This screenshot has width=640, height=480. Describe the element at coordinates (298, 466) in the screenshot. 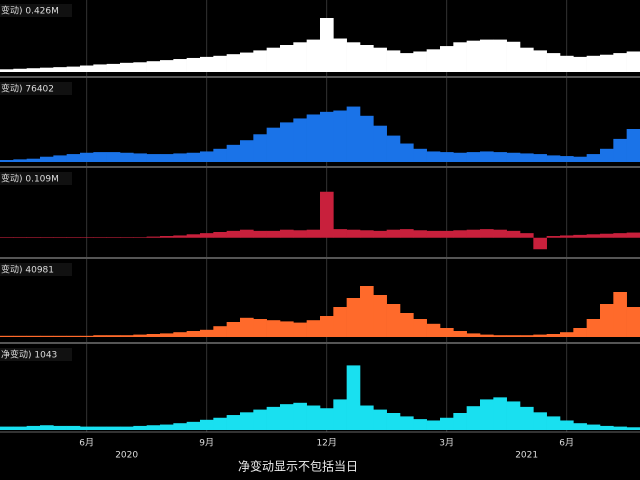

I see `footer-note: 净变动显示不包括当日` at that location.